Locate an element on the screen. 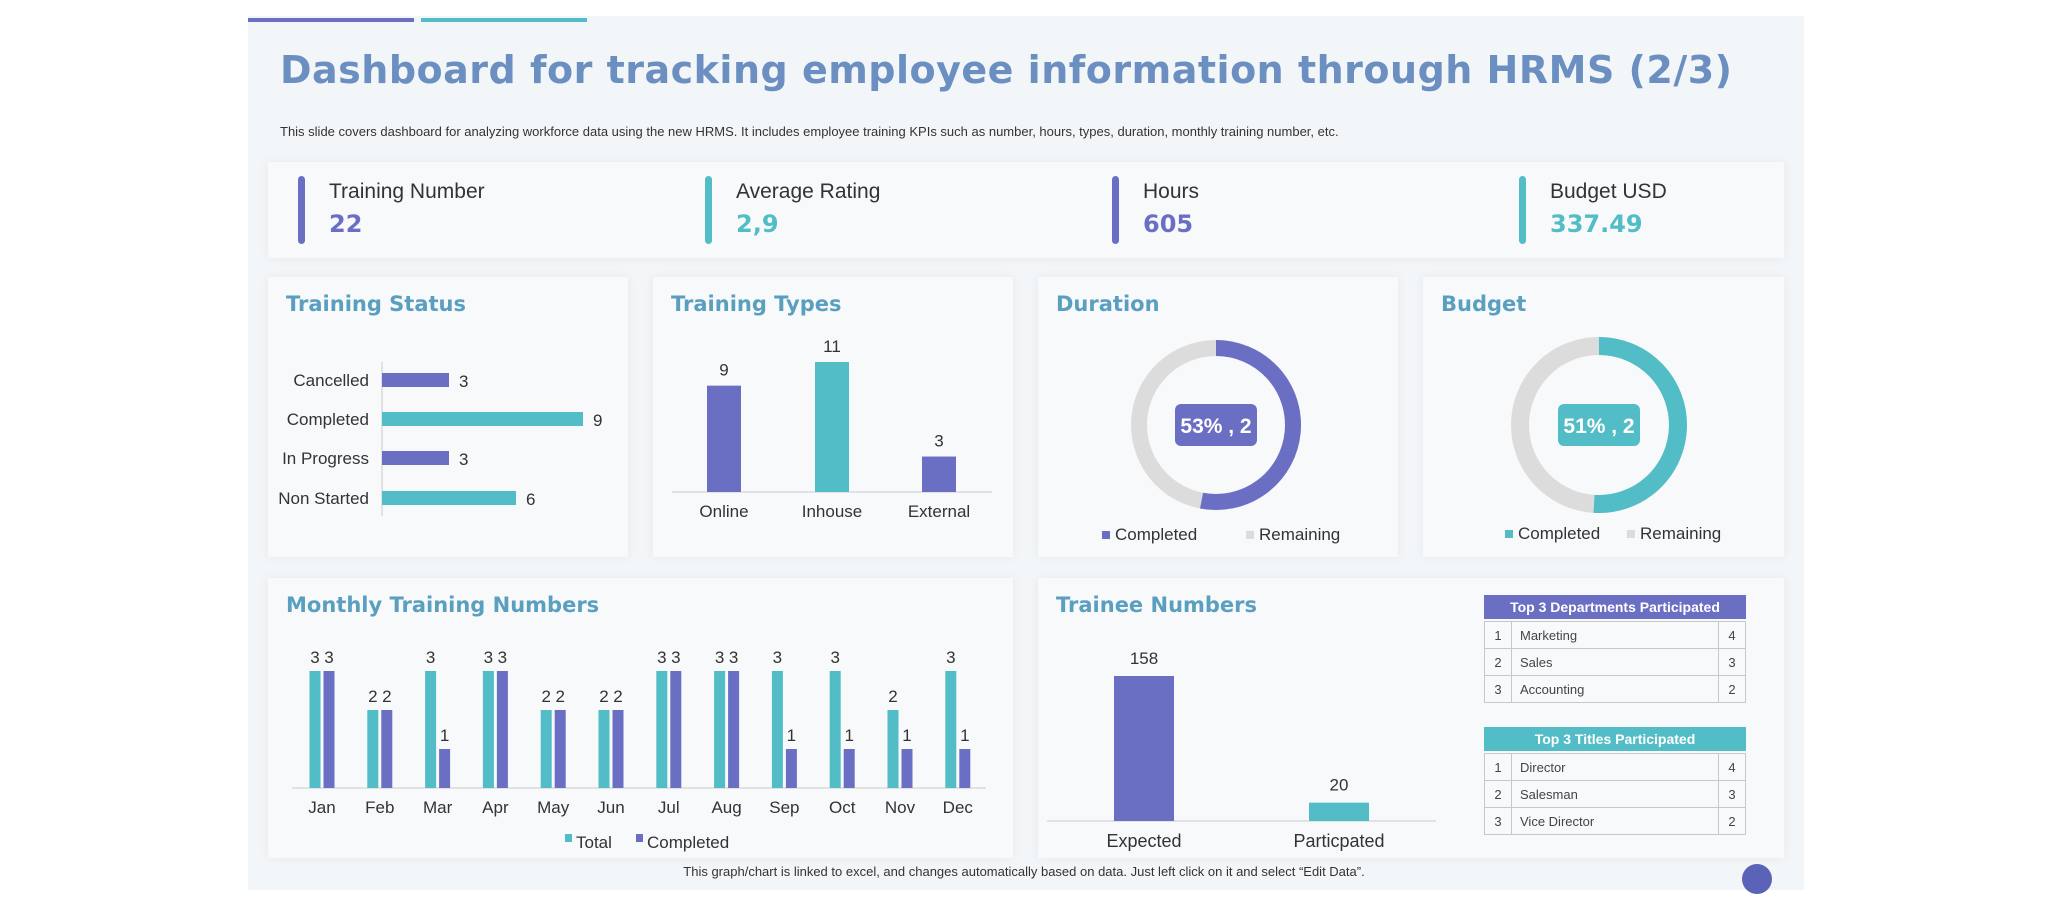  departments-table: 1 Marketing 4 2 Sales 3 3 Accounting 2 is located at coordinates (1615, 662).